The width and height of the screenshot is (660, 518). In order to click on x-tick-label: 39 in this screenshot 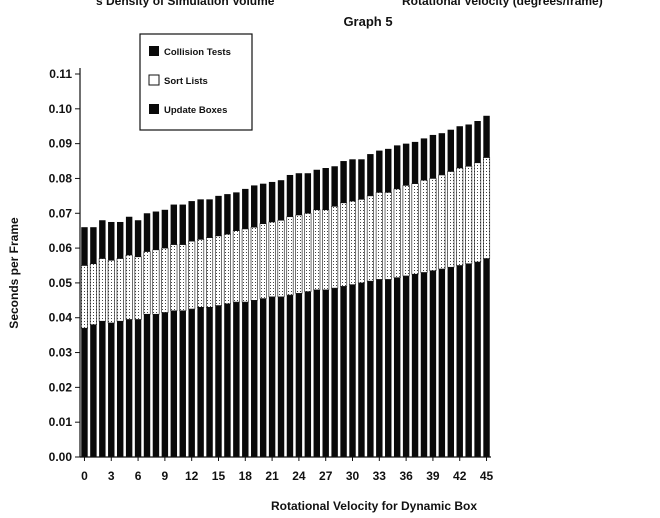, I will do `click(433, 476)`.